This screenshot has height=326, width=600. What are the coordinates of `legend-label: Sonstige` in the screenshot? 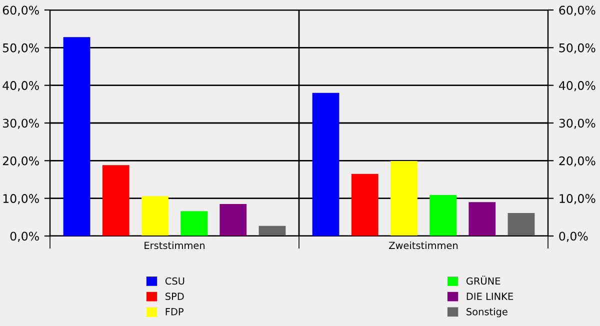 It's located at (487, 313).